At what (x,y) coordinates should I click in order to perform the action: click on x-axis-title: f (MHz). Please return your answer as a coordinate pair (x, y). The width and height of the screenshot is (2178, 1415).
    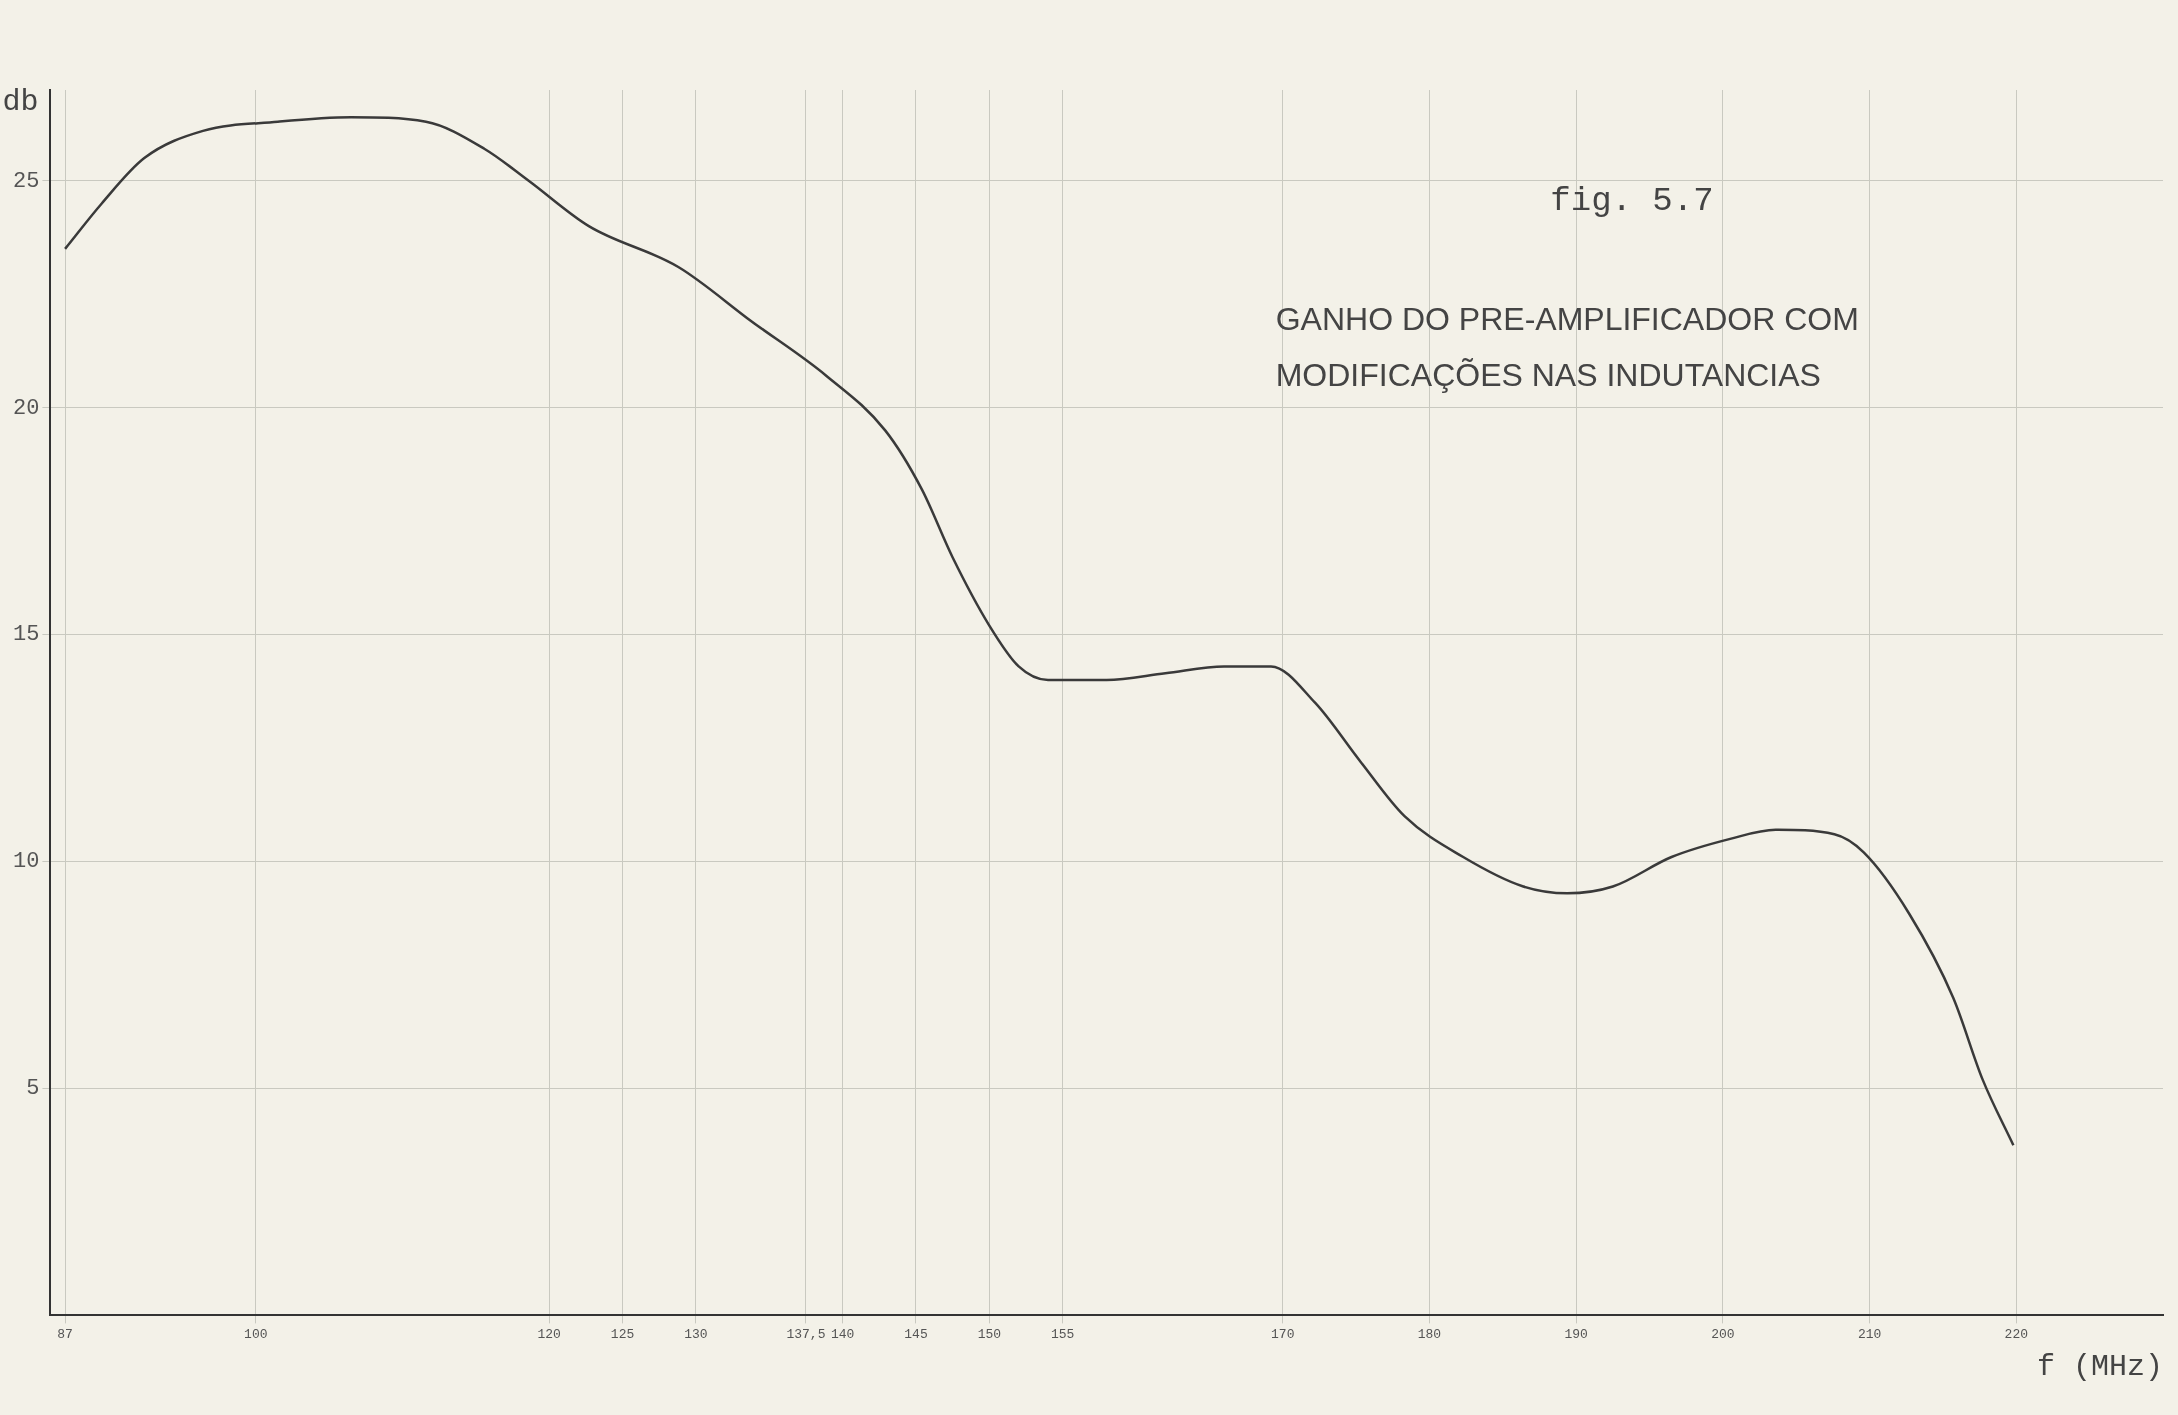
    Looking at the image, I should click on (2099, 1367).